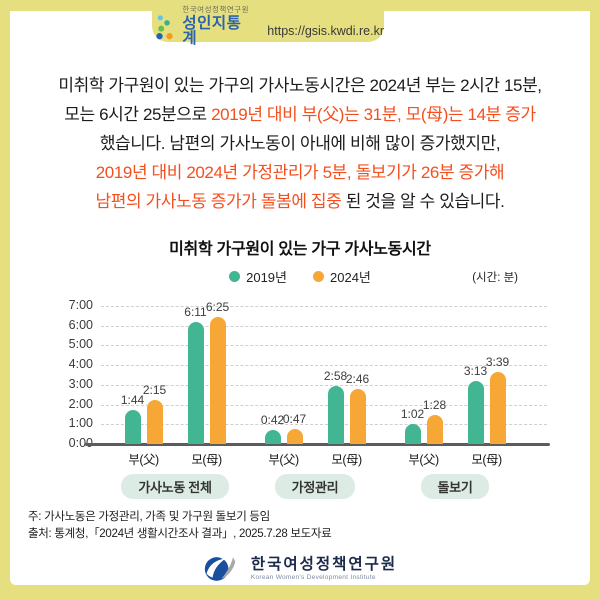  I want to click on bar-2024년: 2:46, so click(357, 408).